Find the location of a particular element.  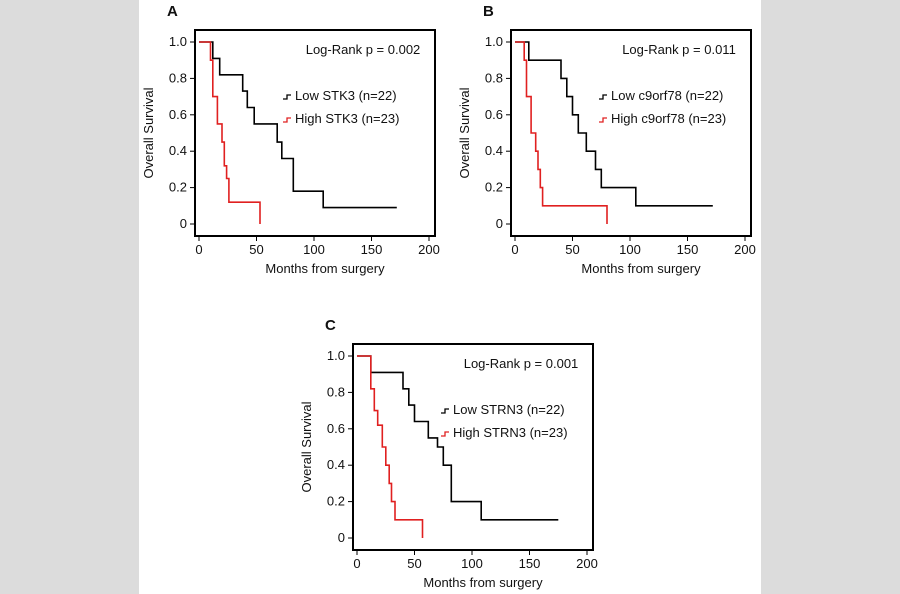

panel-label: A is located at coordinates (172, 11).